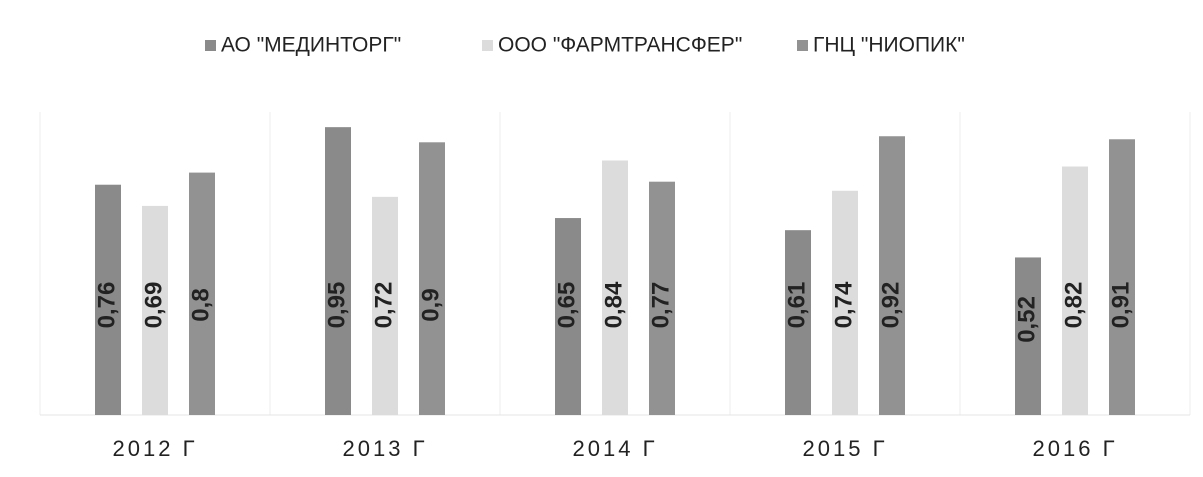 The image size is (1203, 477). I want to click on x-tick-label: 2014 Г, so click(615, 448).